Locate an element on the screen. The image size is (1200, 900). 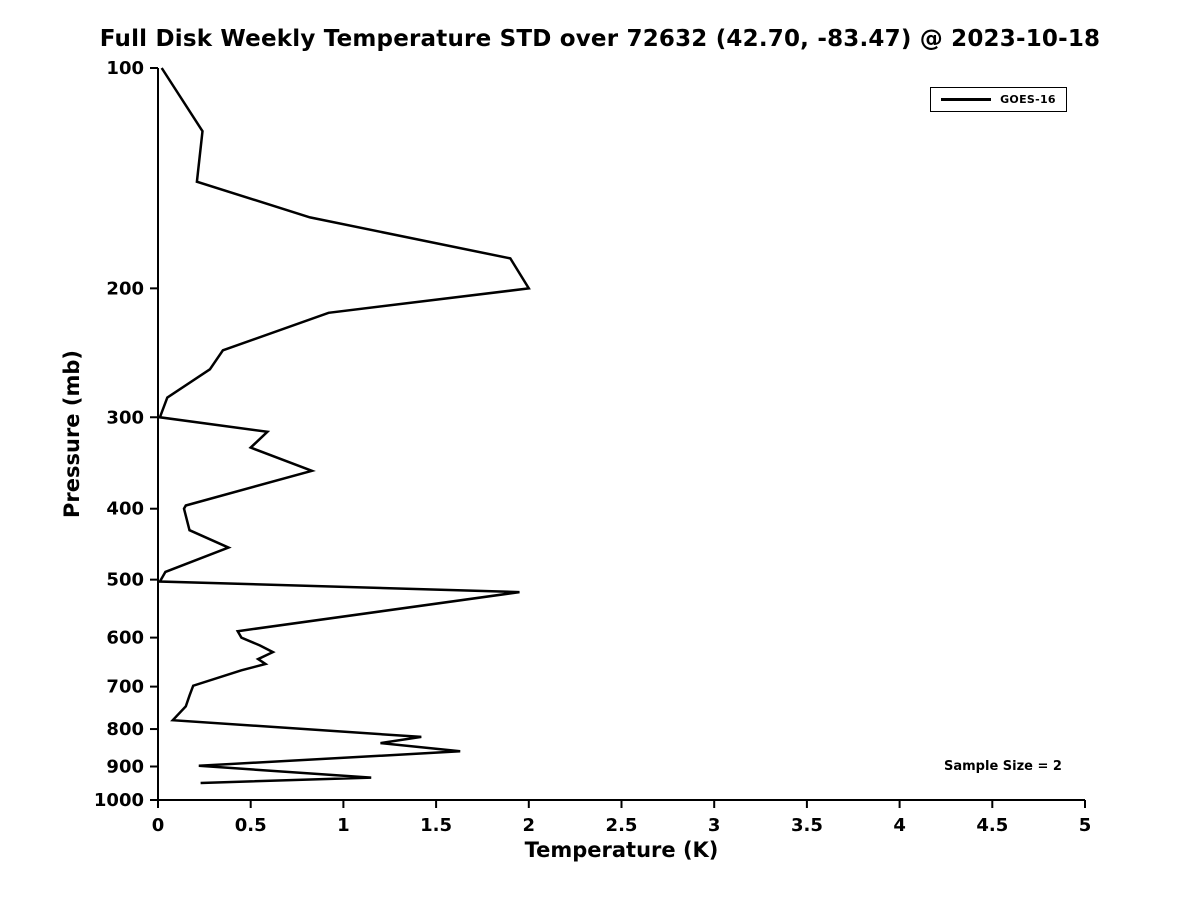
svg-text: 300 is located at coordinates (125, 417).